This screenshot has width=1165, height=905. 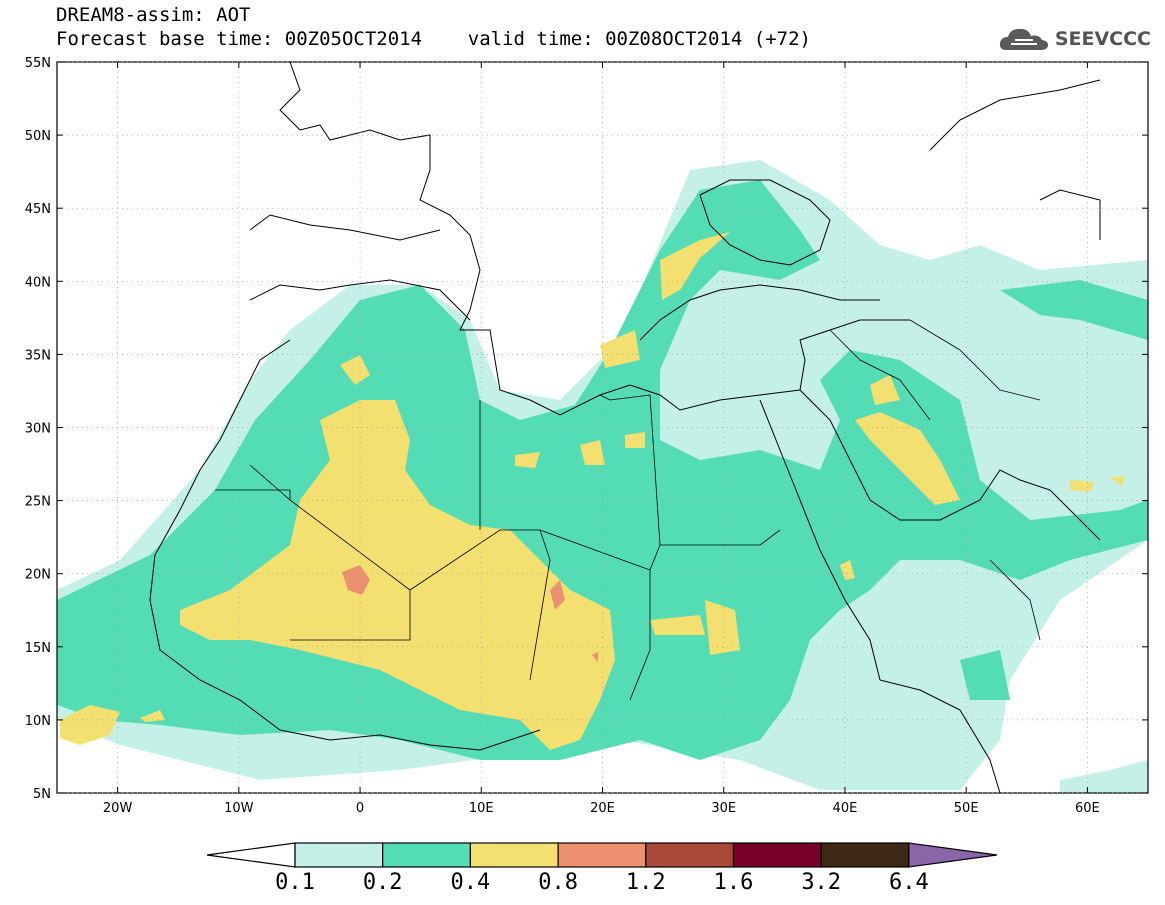 What do you see at coordinates (723, 808) in the screenshot?
I see `lon-tick-label: 30E` at bounding box center [723, 808].